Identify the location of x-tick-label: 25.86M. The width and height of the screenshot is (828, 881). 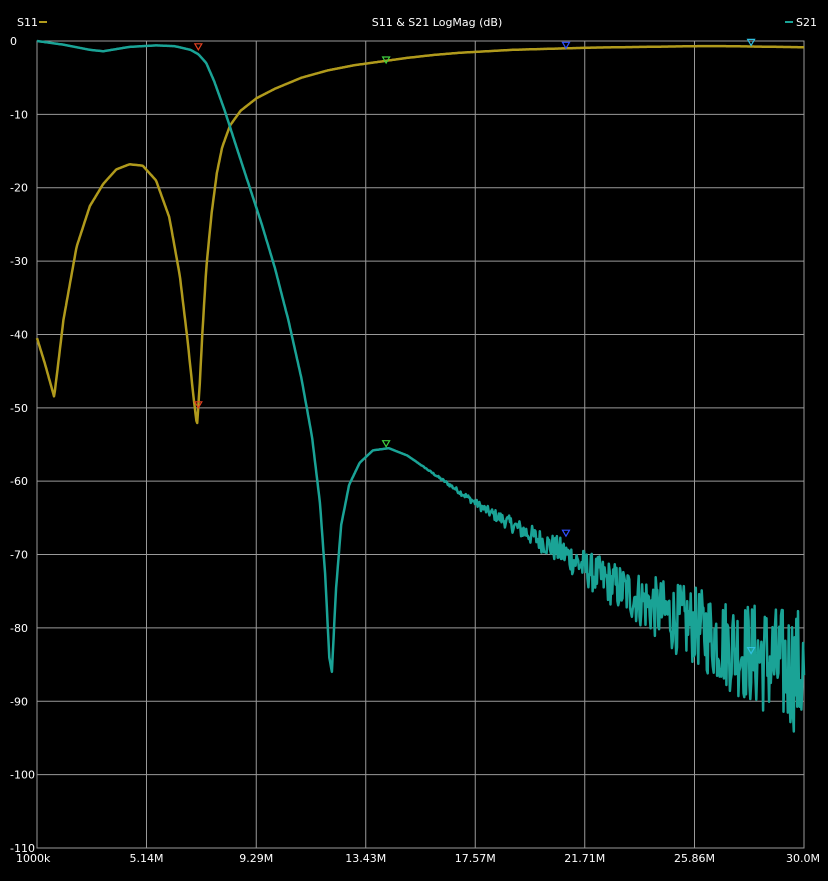
(694, 858).